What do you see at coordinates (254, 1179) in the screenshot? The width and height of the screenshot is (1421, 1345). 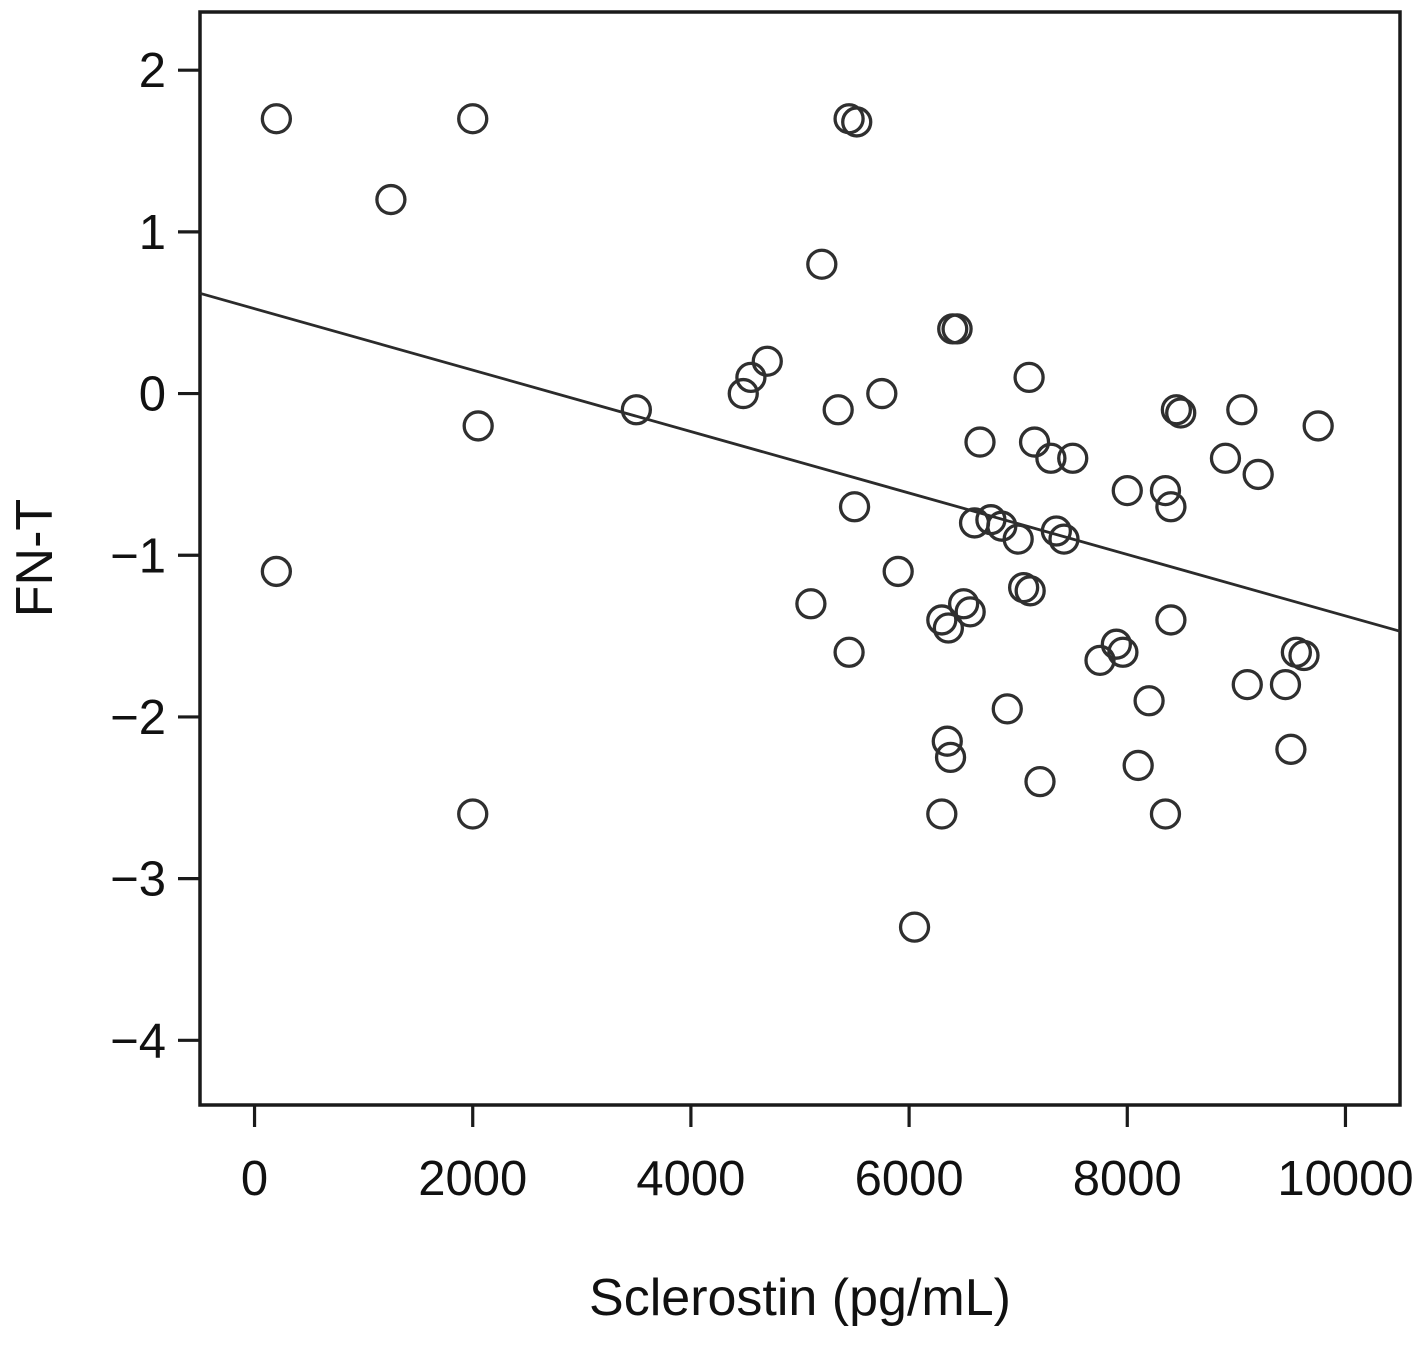 I see `x-tick-label: 0` at bounding box center [254, 1179].